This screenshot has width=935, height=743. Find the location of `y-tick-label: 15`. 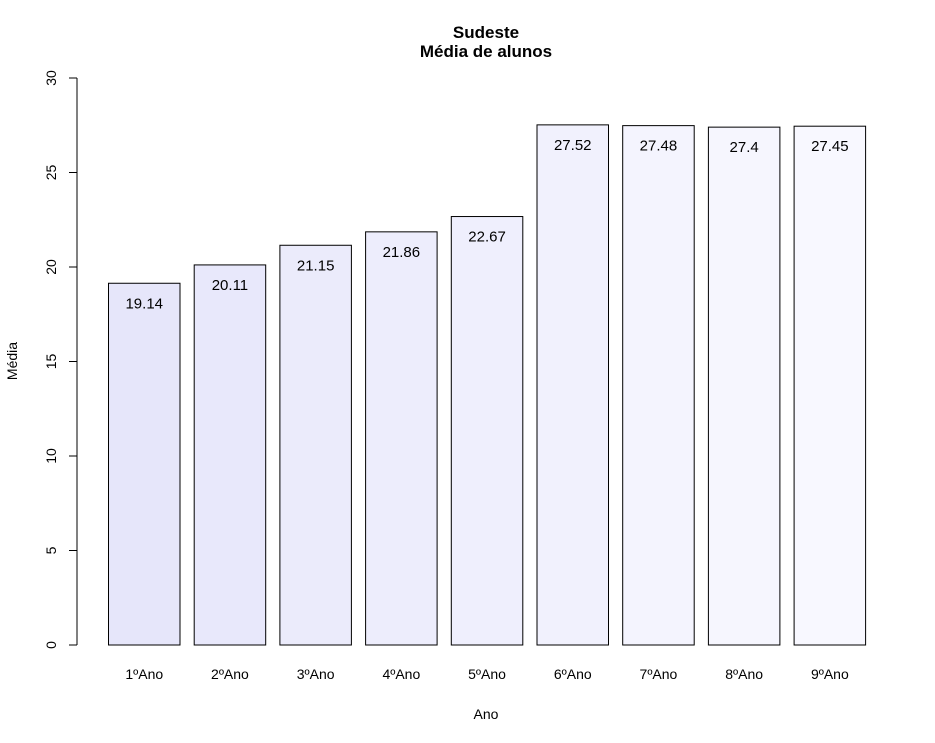

y-tick-label: 15 is located at coordinates (51, 362).